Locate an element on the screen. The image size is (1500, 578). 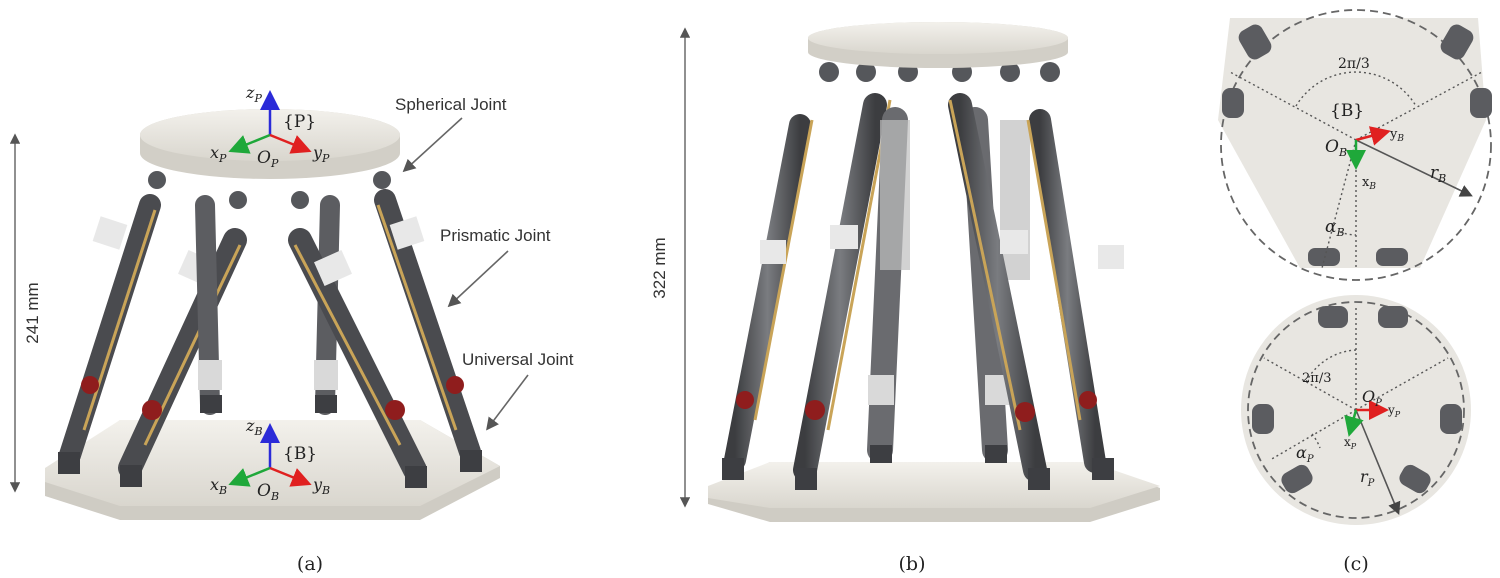
caption-c: (c) is located at coordinates (1355, 564).